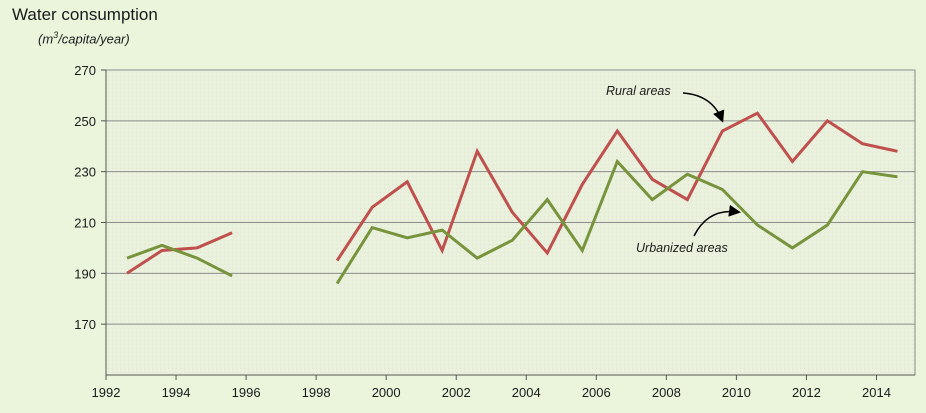 Image resolution: width=926 pixels, height=413 pixels. Describe the element at coordinates (85, 121) in the screenshot. I see `y-tick-label-250: 250` at that location.